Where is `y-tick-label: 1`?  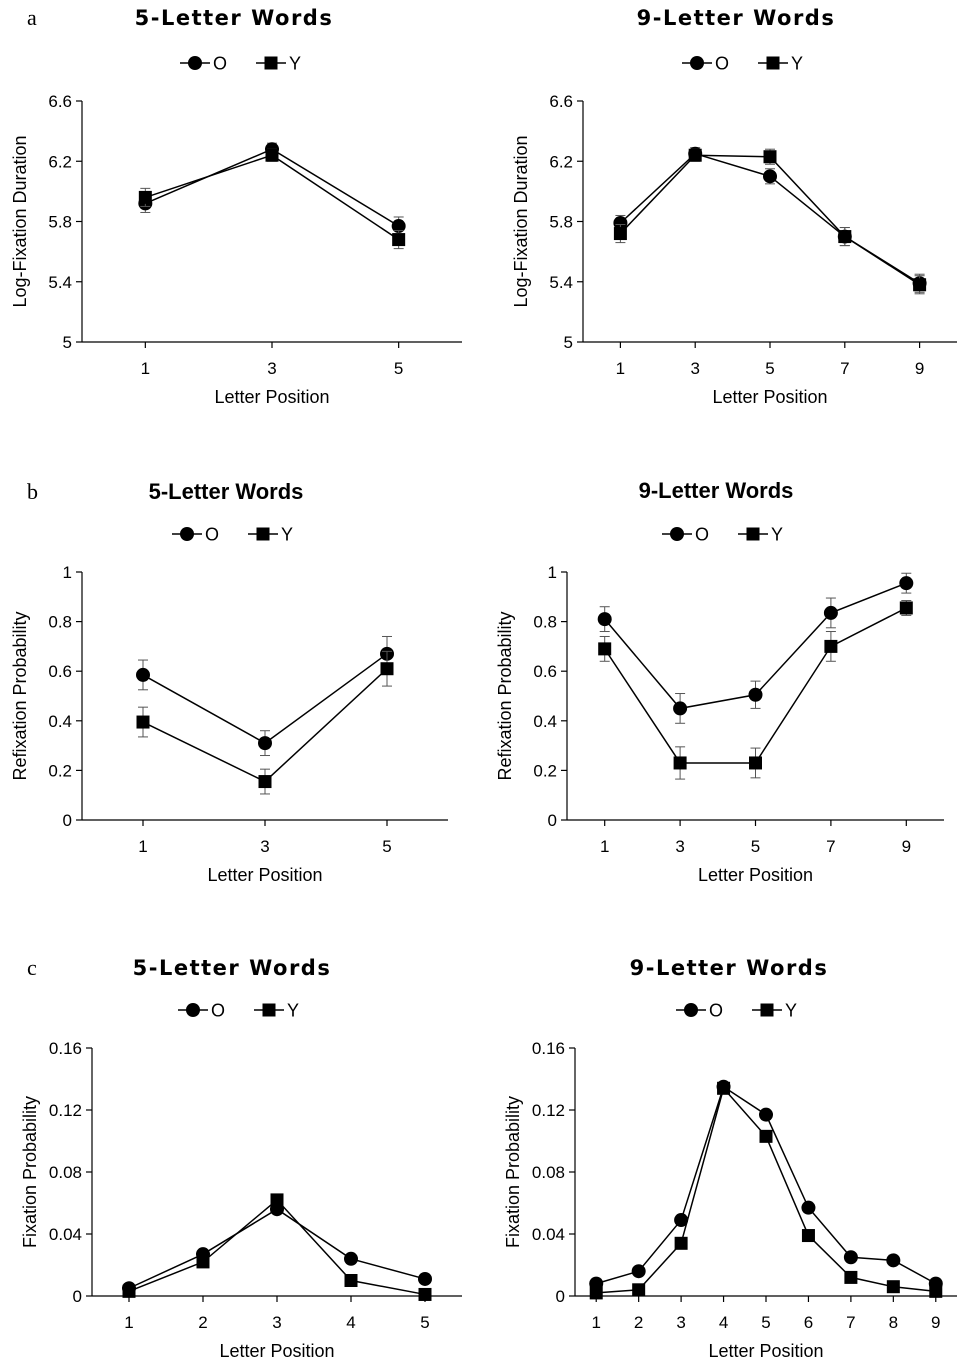 y-tick-label: 1 is located at coordinates (67, 572).